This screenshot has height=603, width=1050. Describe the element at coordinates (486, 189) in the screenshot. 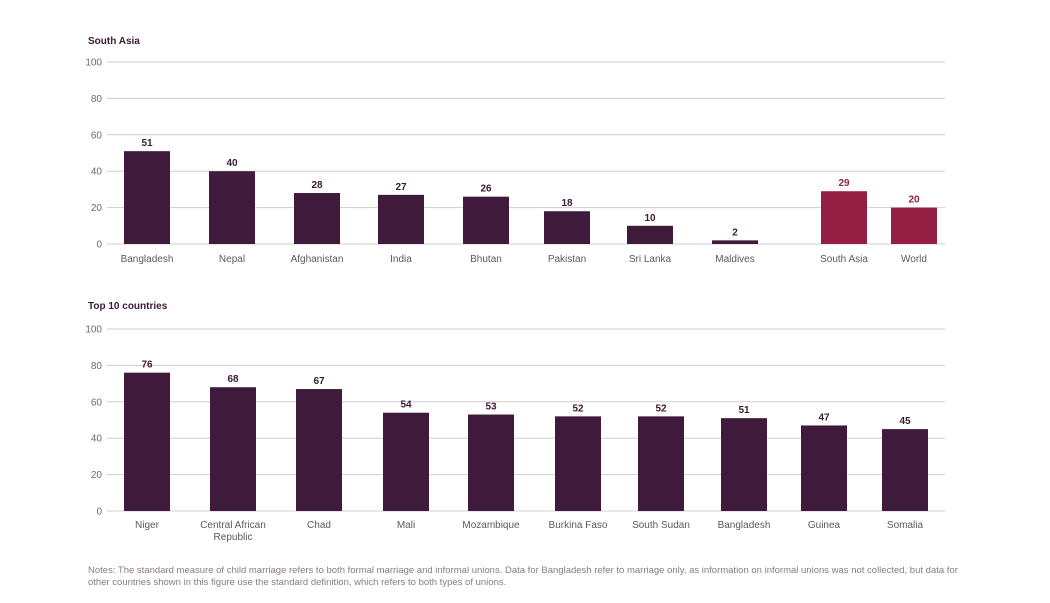

I see `data-label: 26` at that location.